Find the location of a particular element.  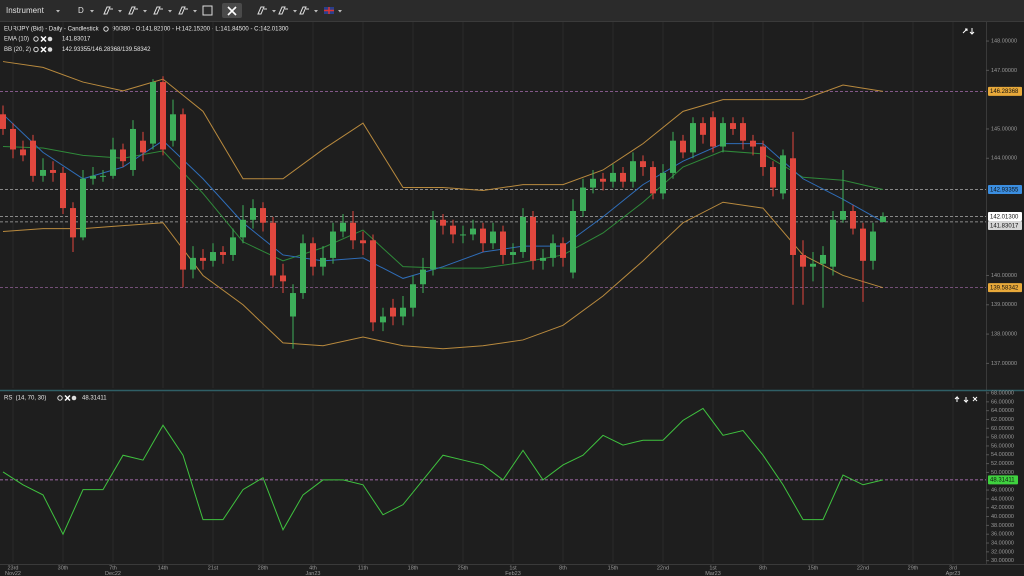

layout-icon is located at coordinates (207, 10).